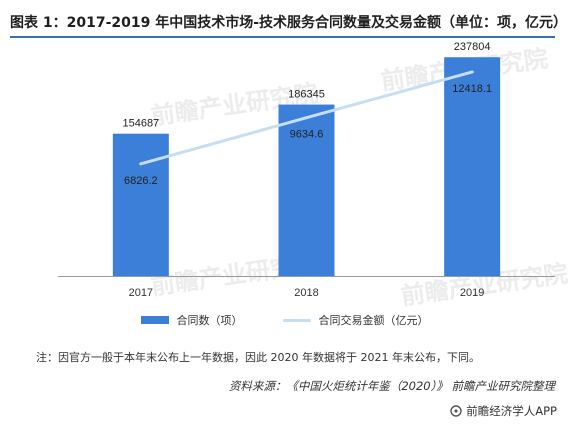 Image resolution: width=569 pixels, height=425 pixels. I want to click on legend-swatch-bar, so click(154, 320).